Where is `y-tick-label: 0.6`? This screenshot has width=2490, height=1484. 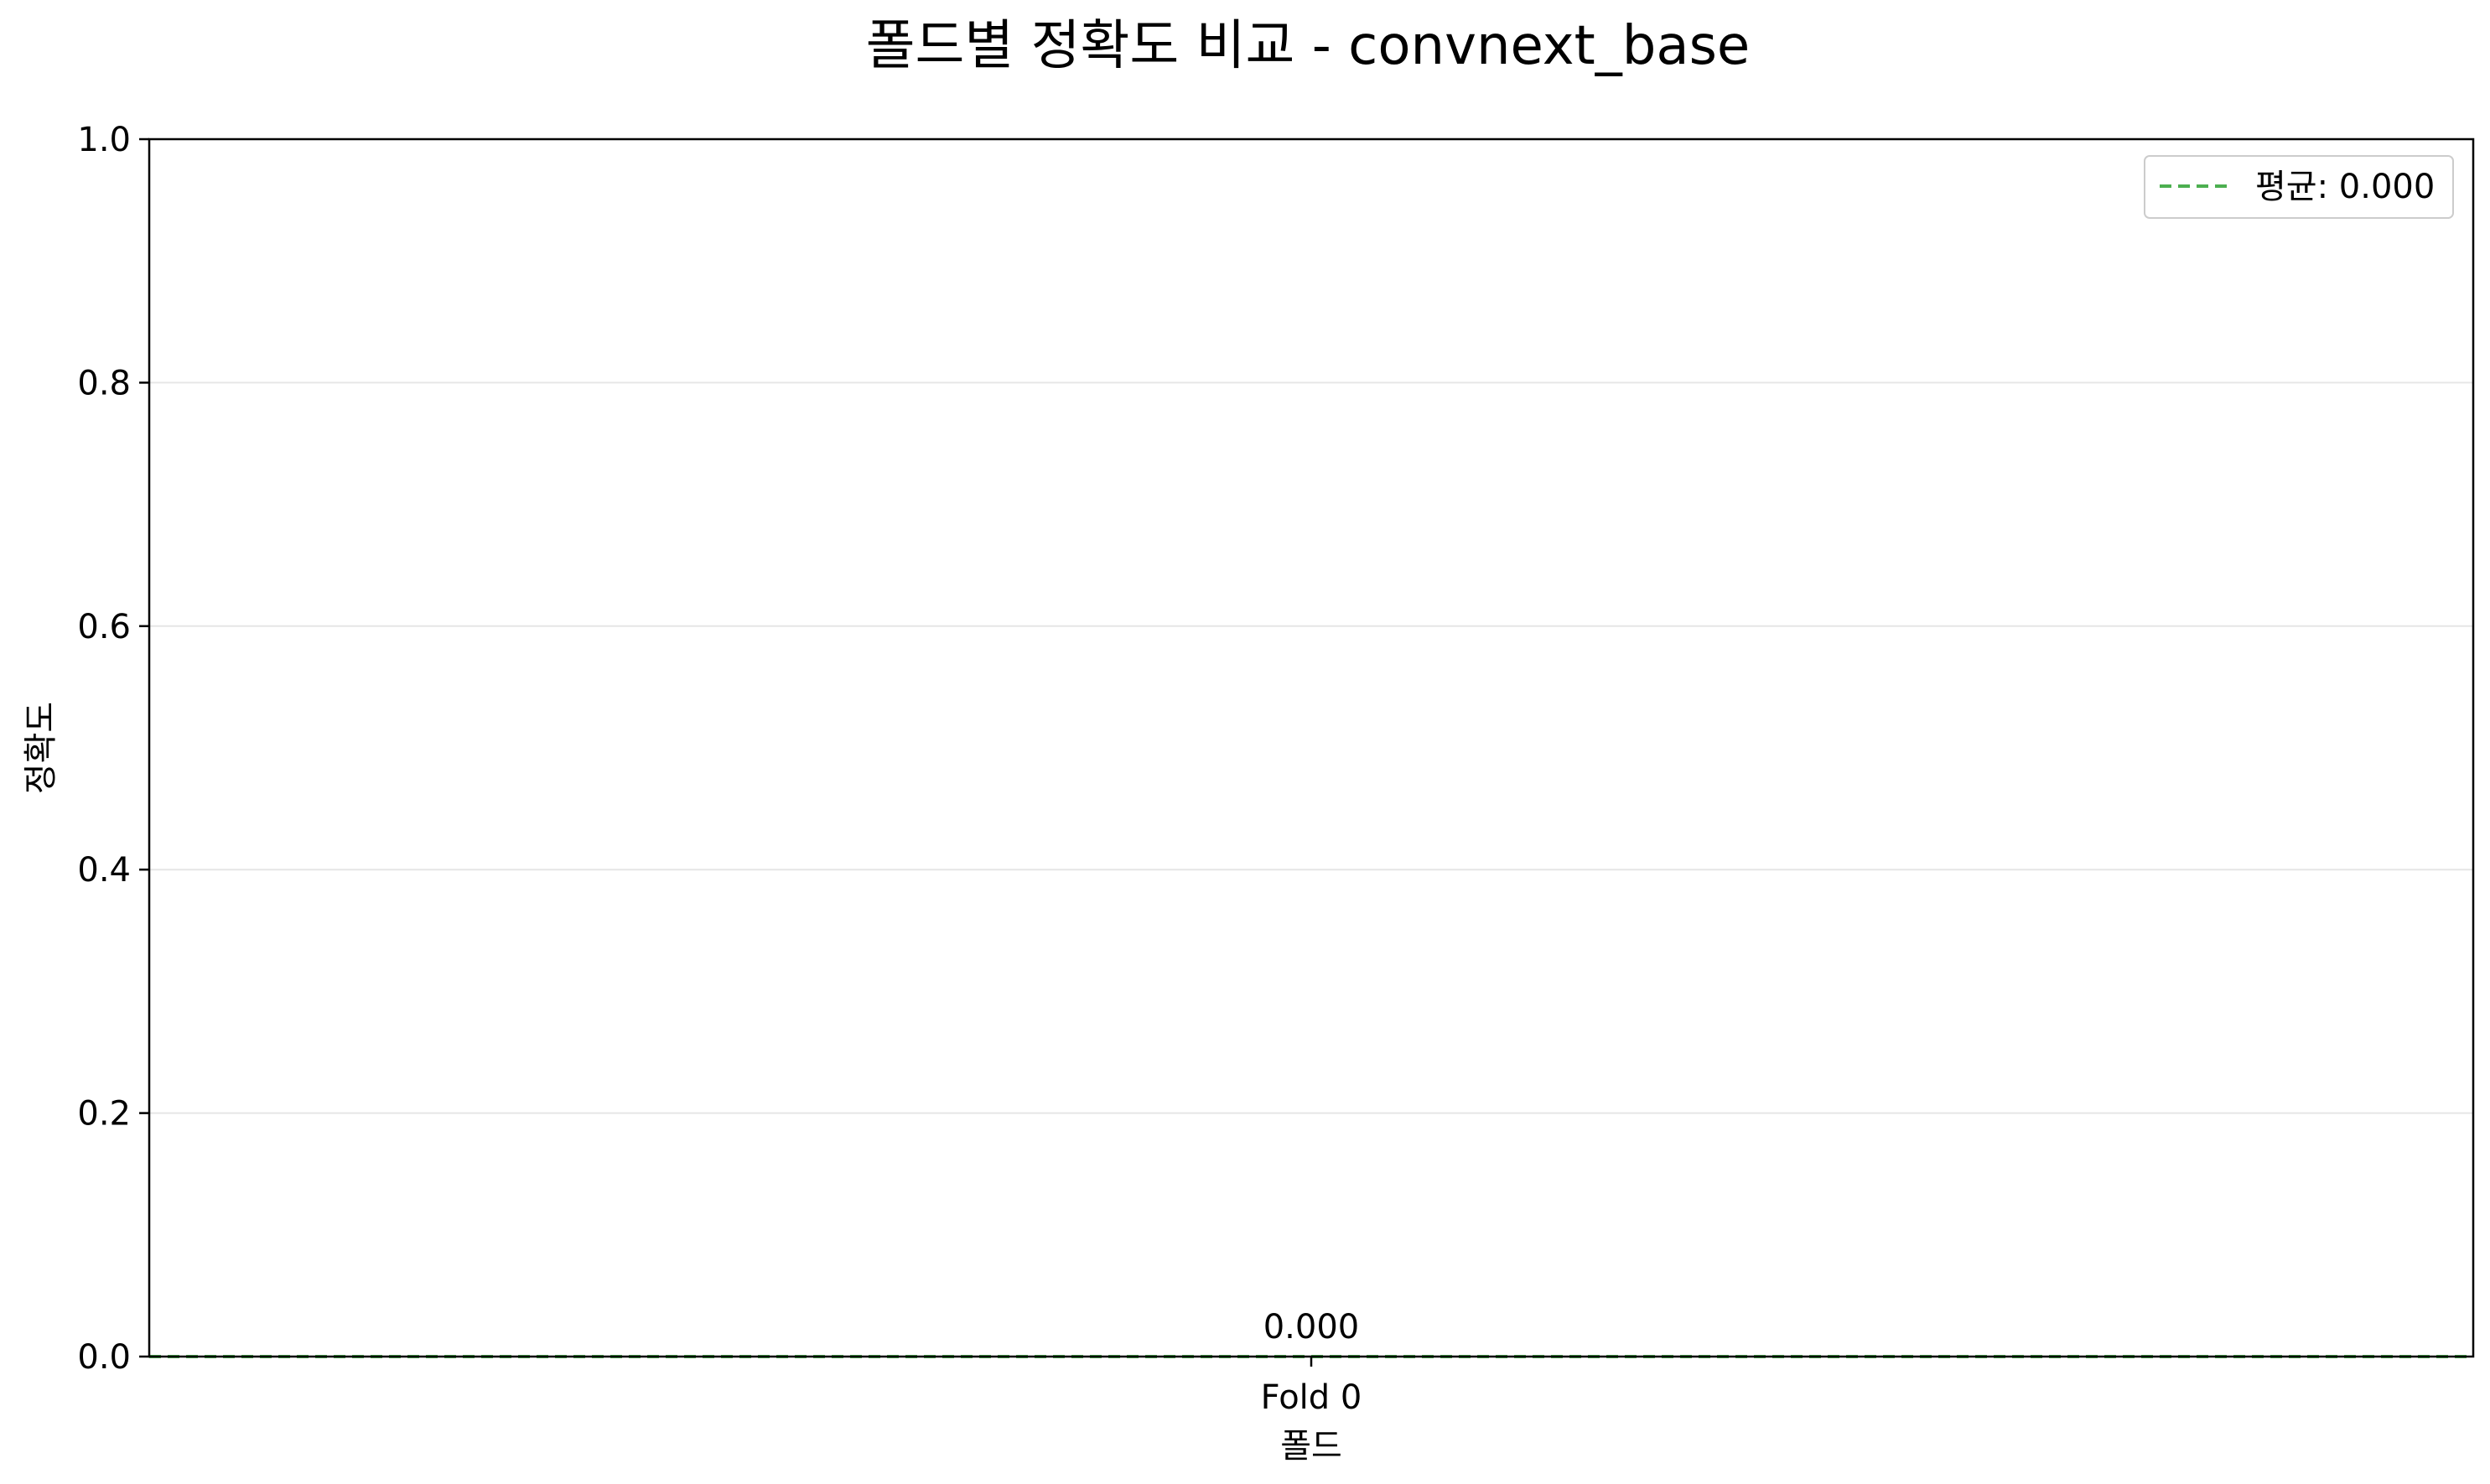
y-tick-label: 0.6 is located at coordinates (104, 627).